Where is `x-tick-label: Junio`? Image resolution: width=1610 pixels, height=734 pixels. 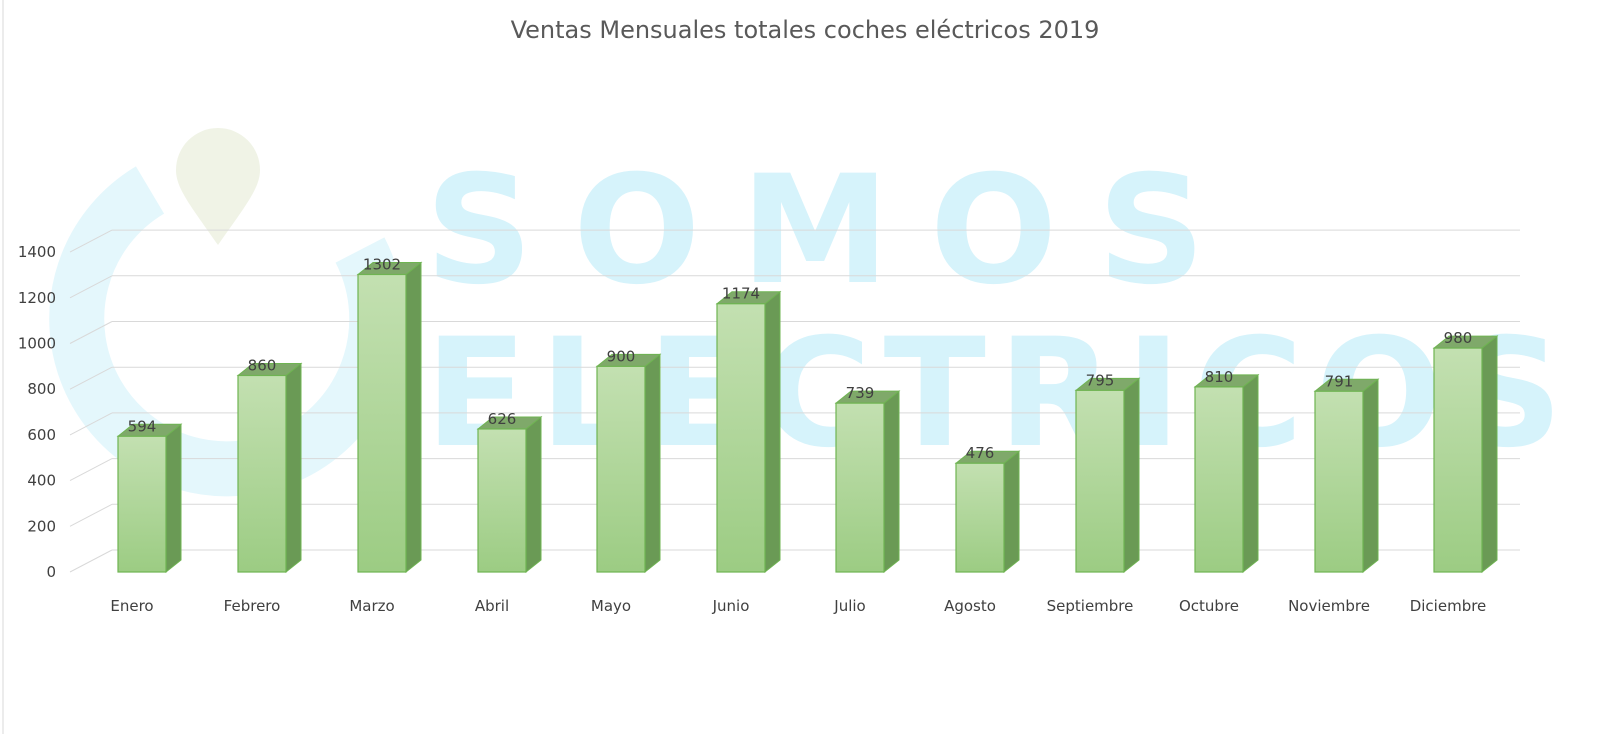
x-tick-label: Junio is located at coordinates (731, 606).